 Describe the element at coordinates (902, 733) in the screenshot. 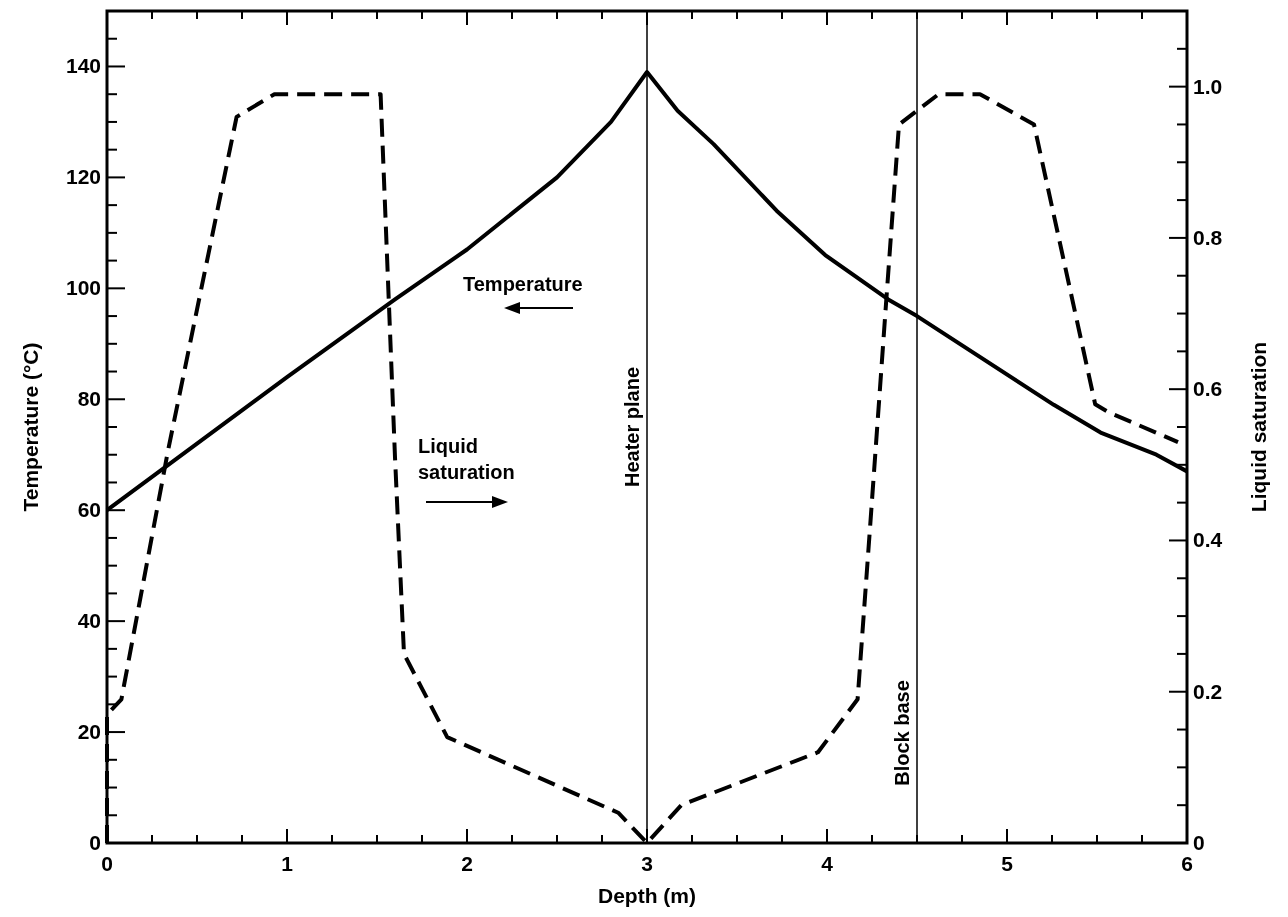

I see `ref-line-label: Block base` at that location.